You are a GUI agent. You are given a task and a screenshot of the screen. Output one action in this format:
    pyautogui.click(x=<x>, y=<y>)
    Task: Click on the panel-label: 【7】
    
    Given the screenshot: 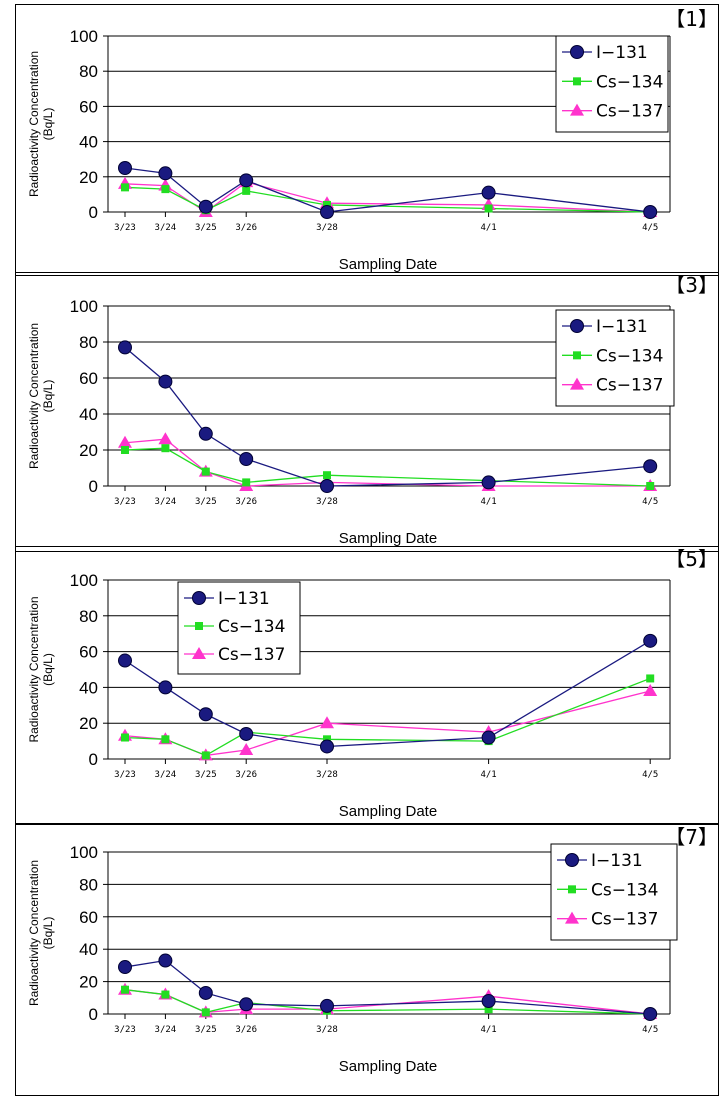 What is the action you would take?
    pyautogui.click(x=691, y=837)
    